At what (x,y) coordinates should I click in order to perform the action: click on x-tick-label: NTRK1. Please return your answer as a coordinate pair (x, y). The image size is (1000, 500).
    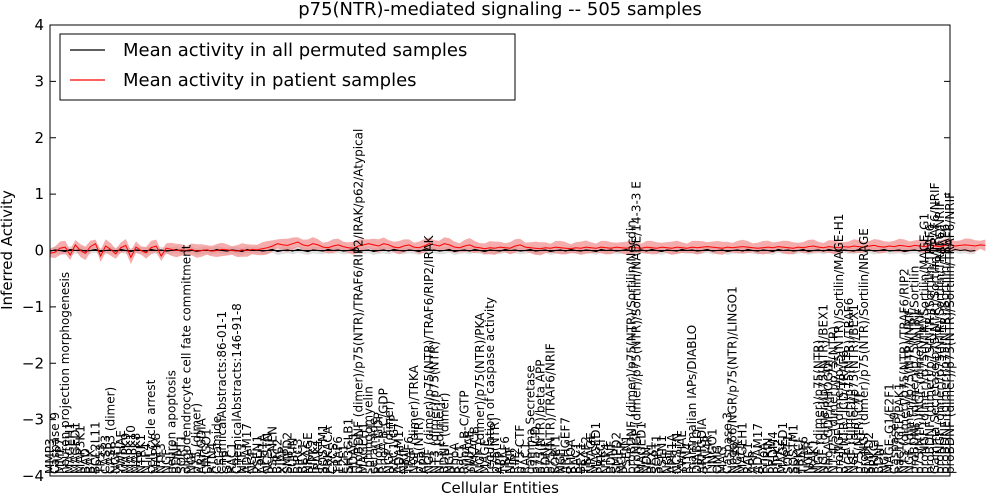
    Looking at the image, I should click on (141, 454).